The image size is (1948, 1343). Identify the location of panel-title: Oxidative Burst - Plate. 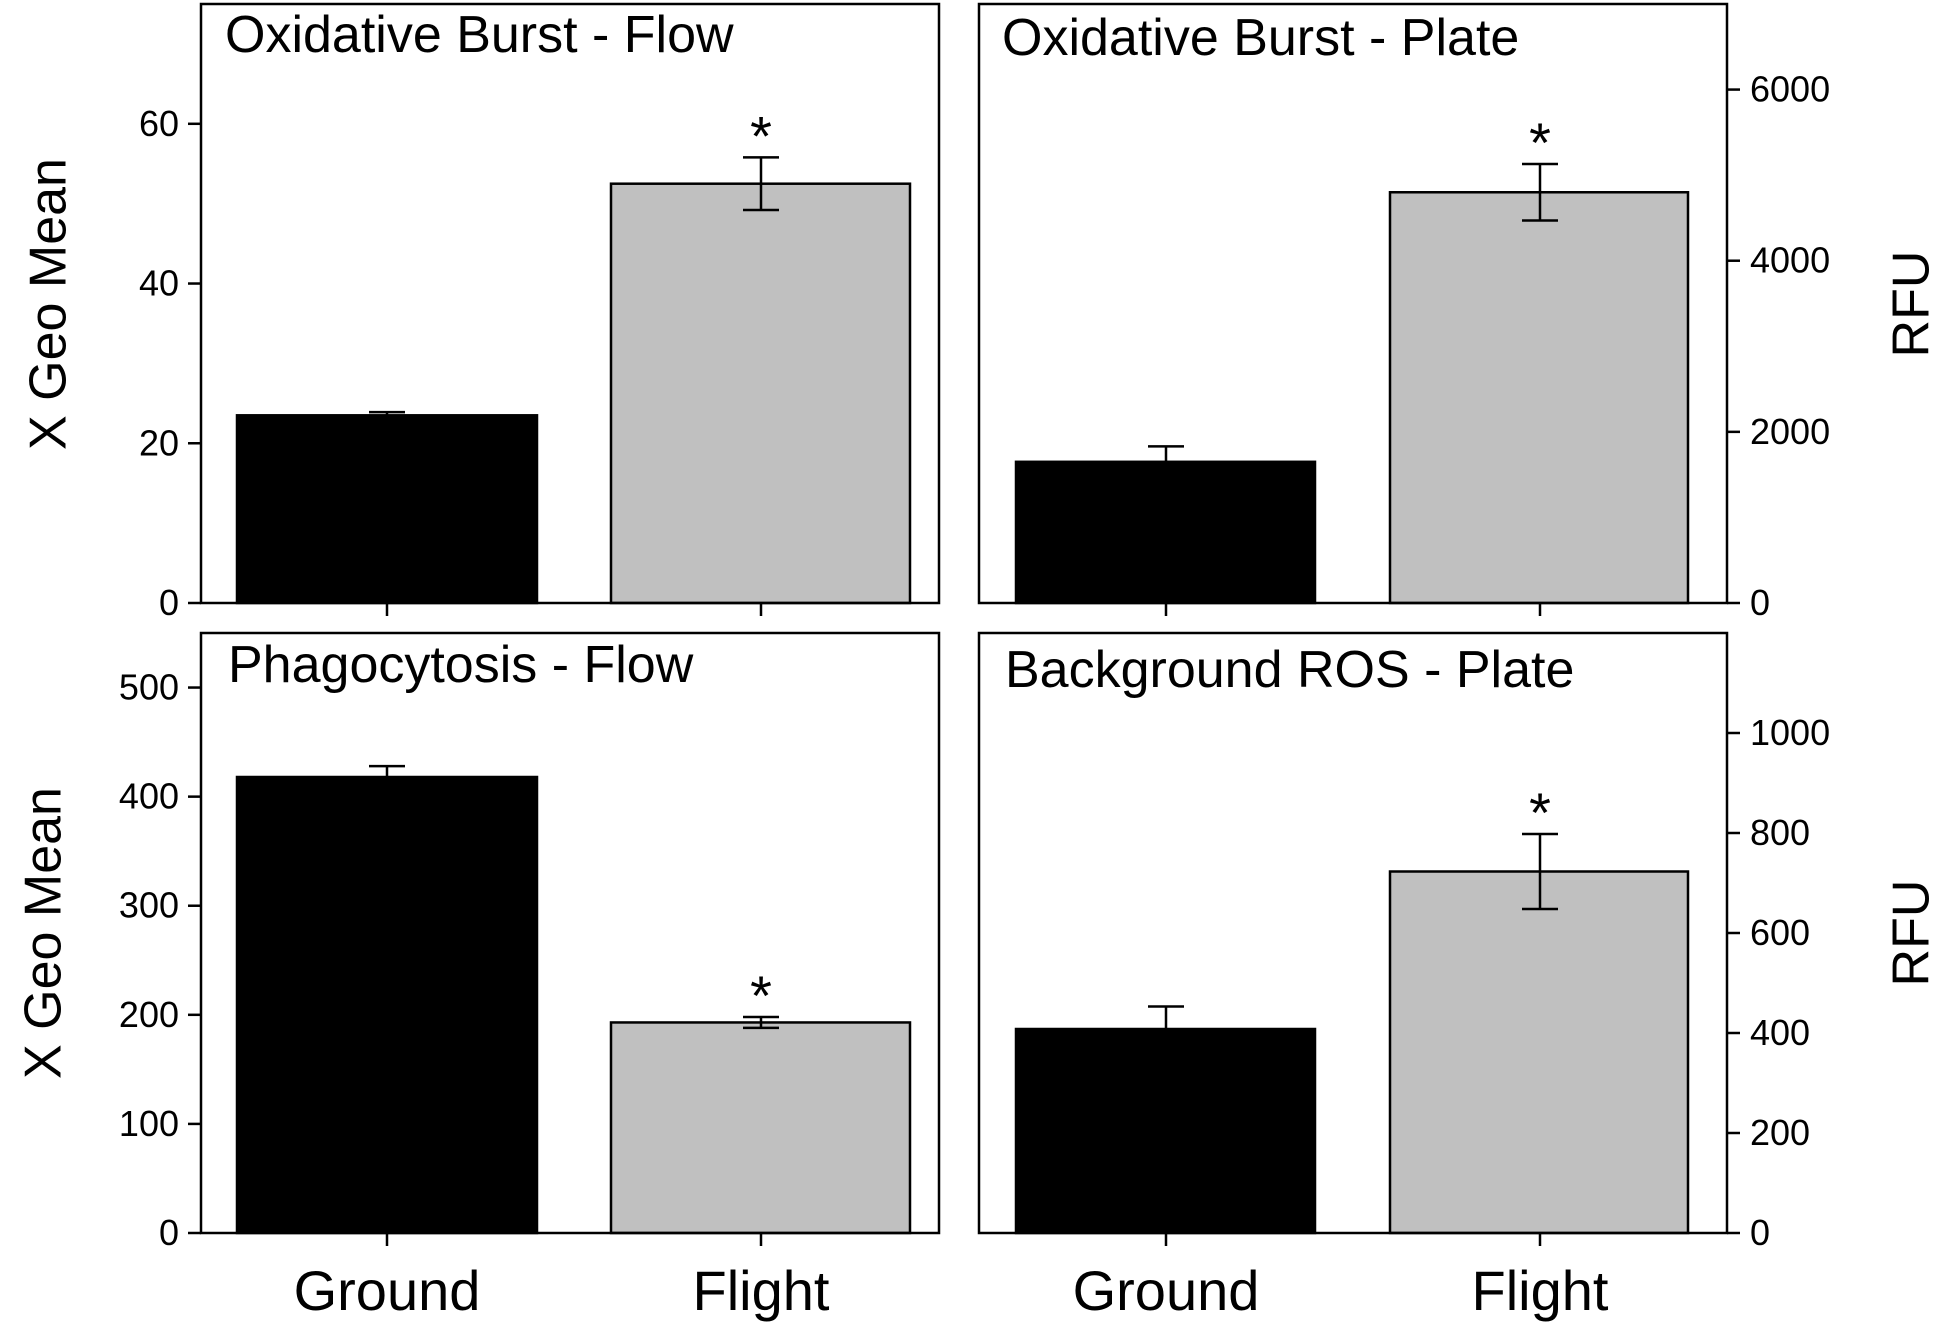
(1260, 38).